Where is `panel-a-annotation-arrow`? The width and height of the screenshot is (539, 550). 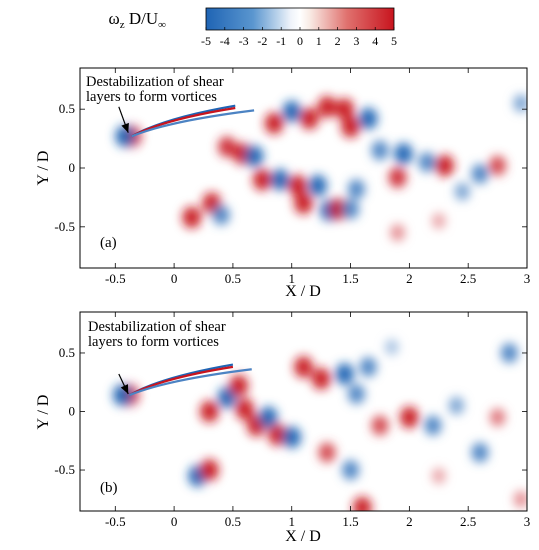
panel-a-annotation-arrow is located at coordinates (123, 119).